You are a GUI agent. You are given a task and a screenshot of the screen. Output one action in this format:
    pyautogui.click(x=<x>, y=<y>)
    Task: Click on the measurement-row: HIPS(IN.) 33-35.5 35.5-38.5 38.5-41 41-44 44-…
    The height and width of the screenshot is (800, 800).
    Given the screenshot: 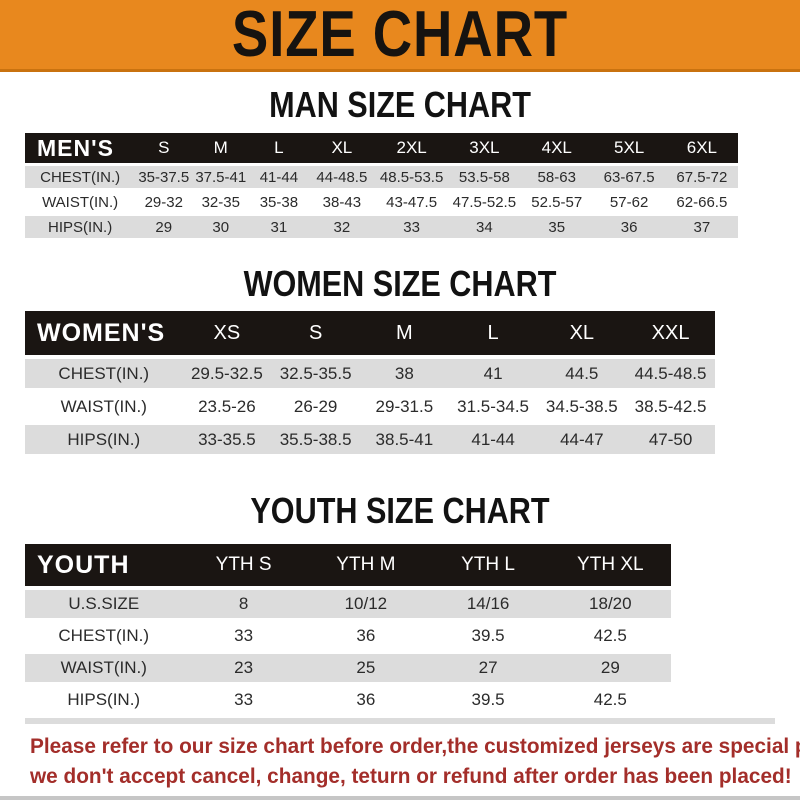 What is the action you would take?
    pyautogui.click(x=400, y=439)
    